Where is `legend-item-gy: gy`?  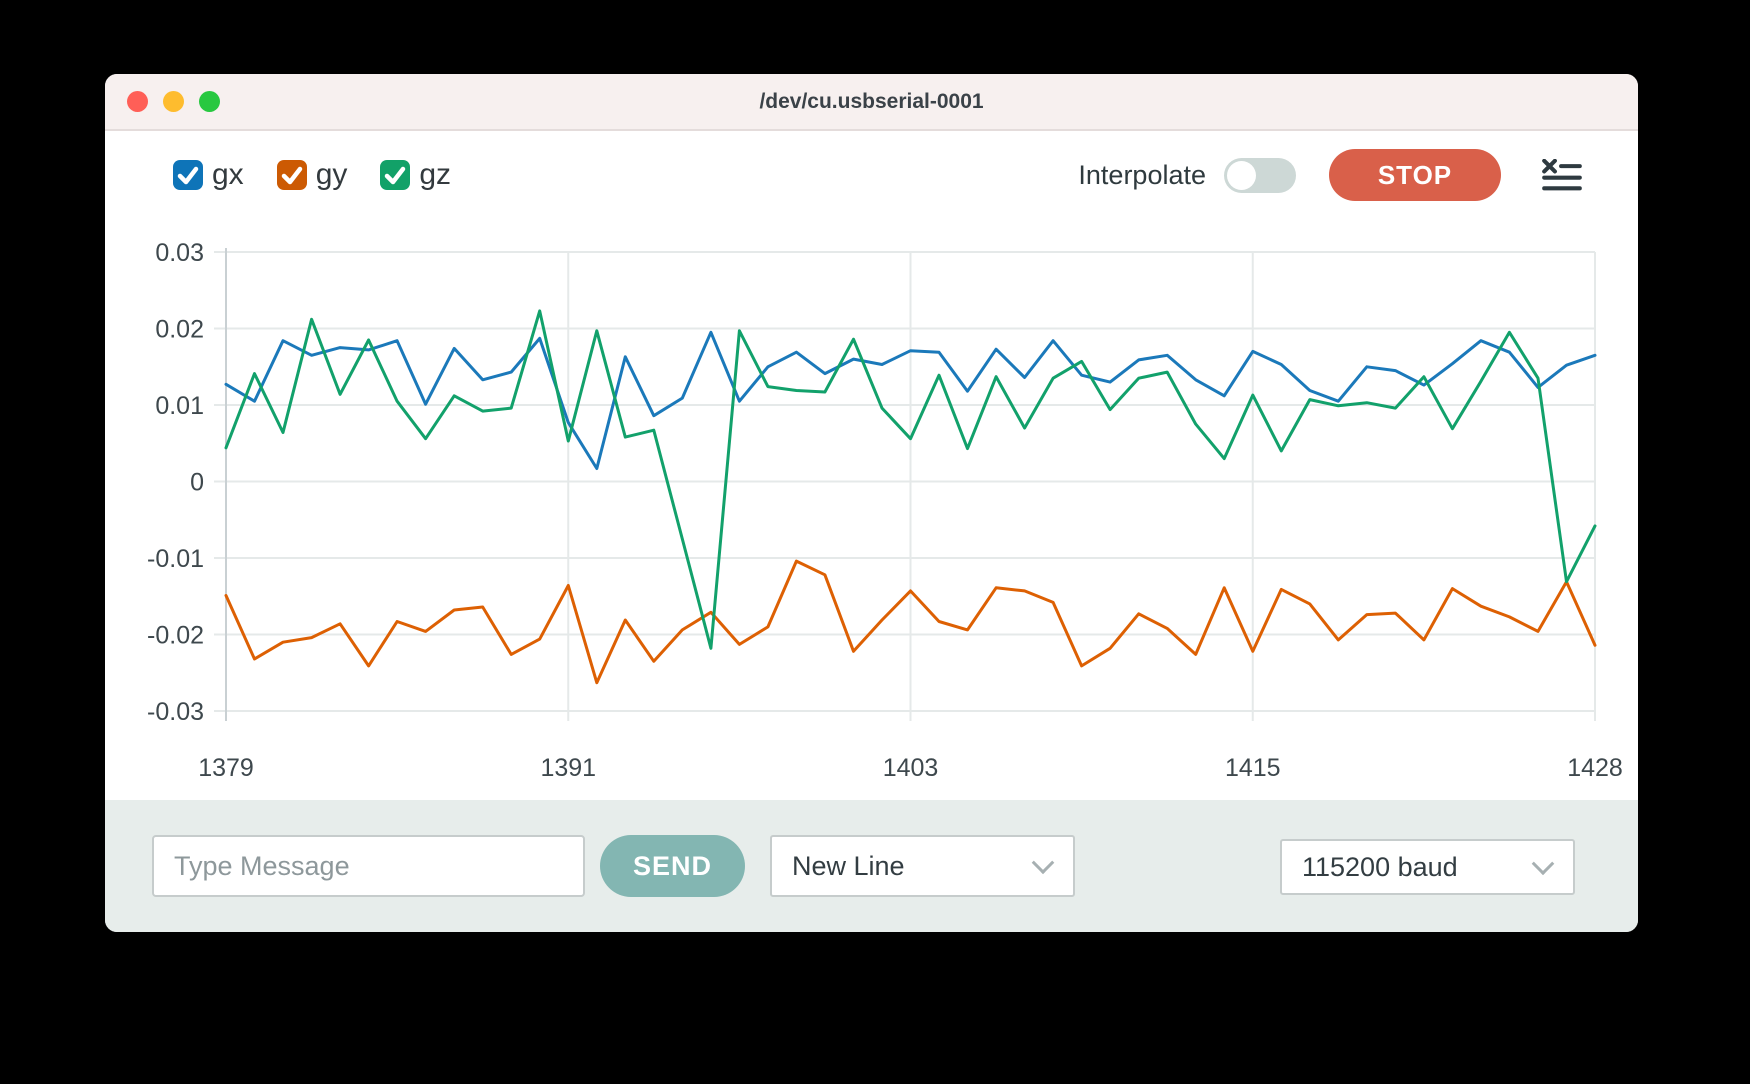
legend-item-gy: gy is located at coordinates (312, 175).